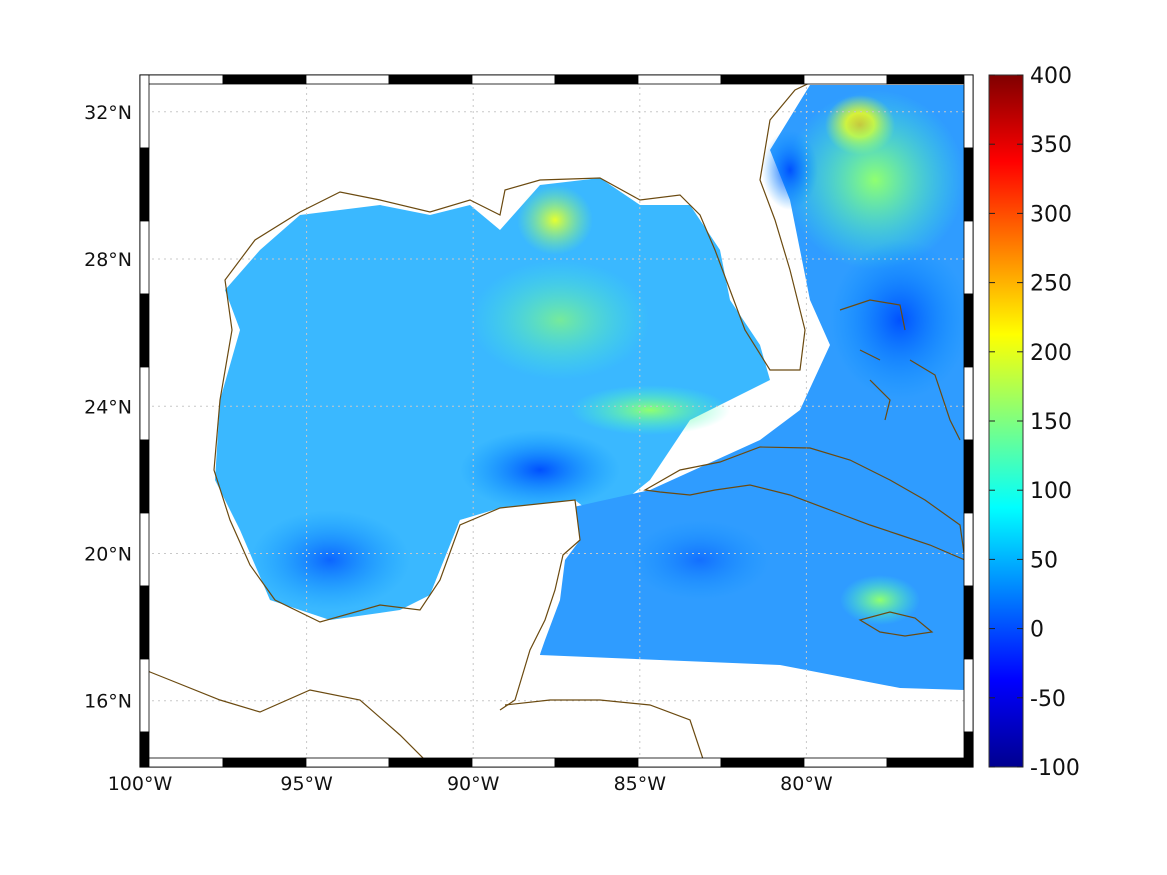 This screenshot has width=1167, height=875. I want to click on caribbean-cool, so click(700, 560).